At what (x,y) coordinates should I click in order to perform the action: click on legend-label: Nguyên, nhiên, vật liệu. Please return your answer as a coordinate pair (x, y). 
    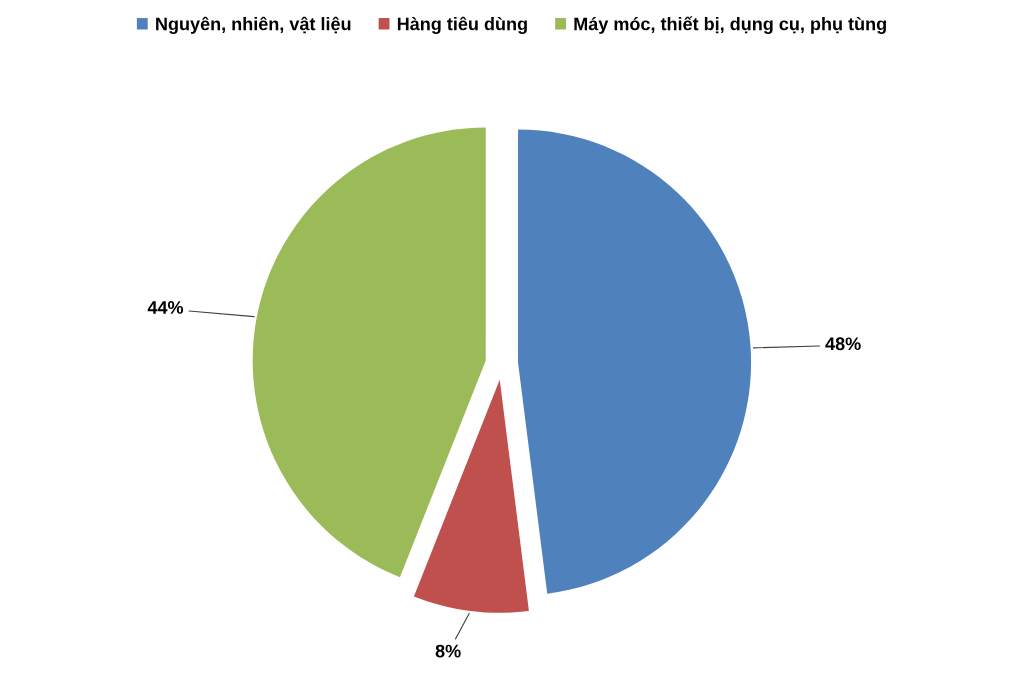
    Looking at the image, I should click on (253, 25).